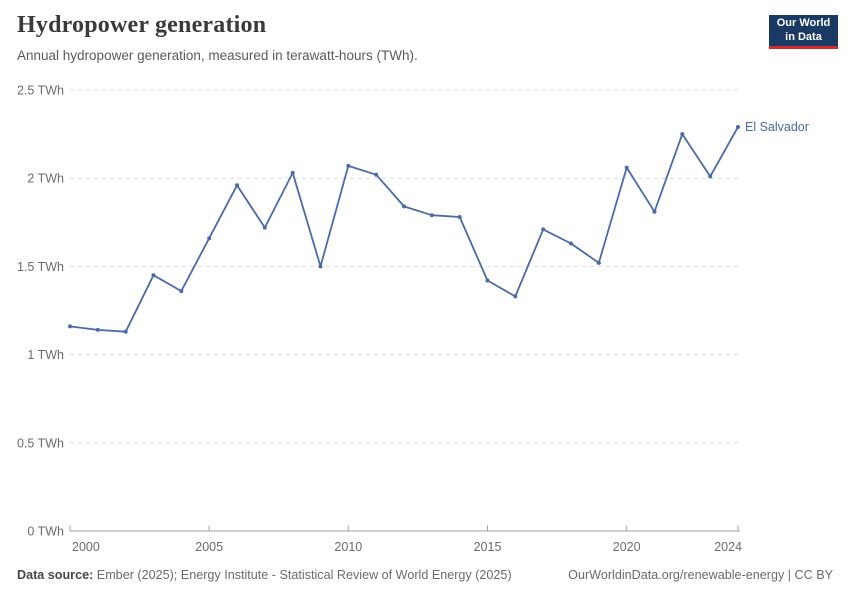 The height and width of the screenshot is (600, 850). What do you see at coordinates (728, 547) in the screenshot?
I see `x-axis-label: 2024` at bounding box center [728, 547].